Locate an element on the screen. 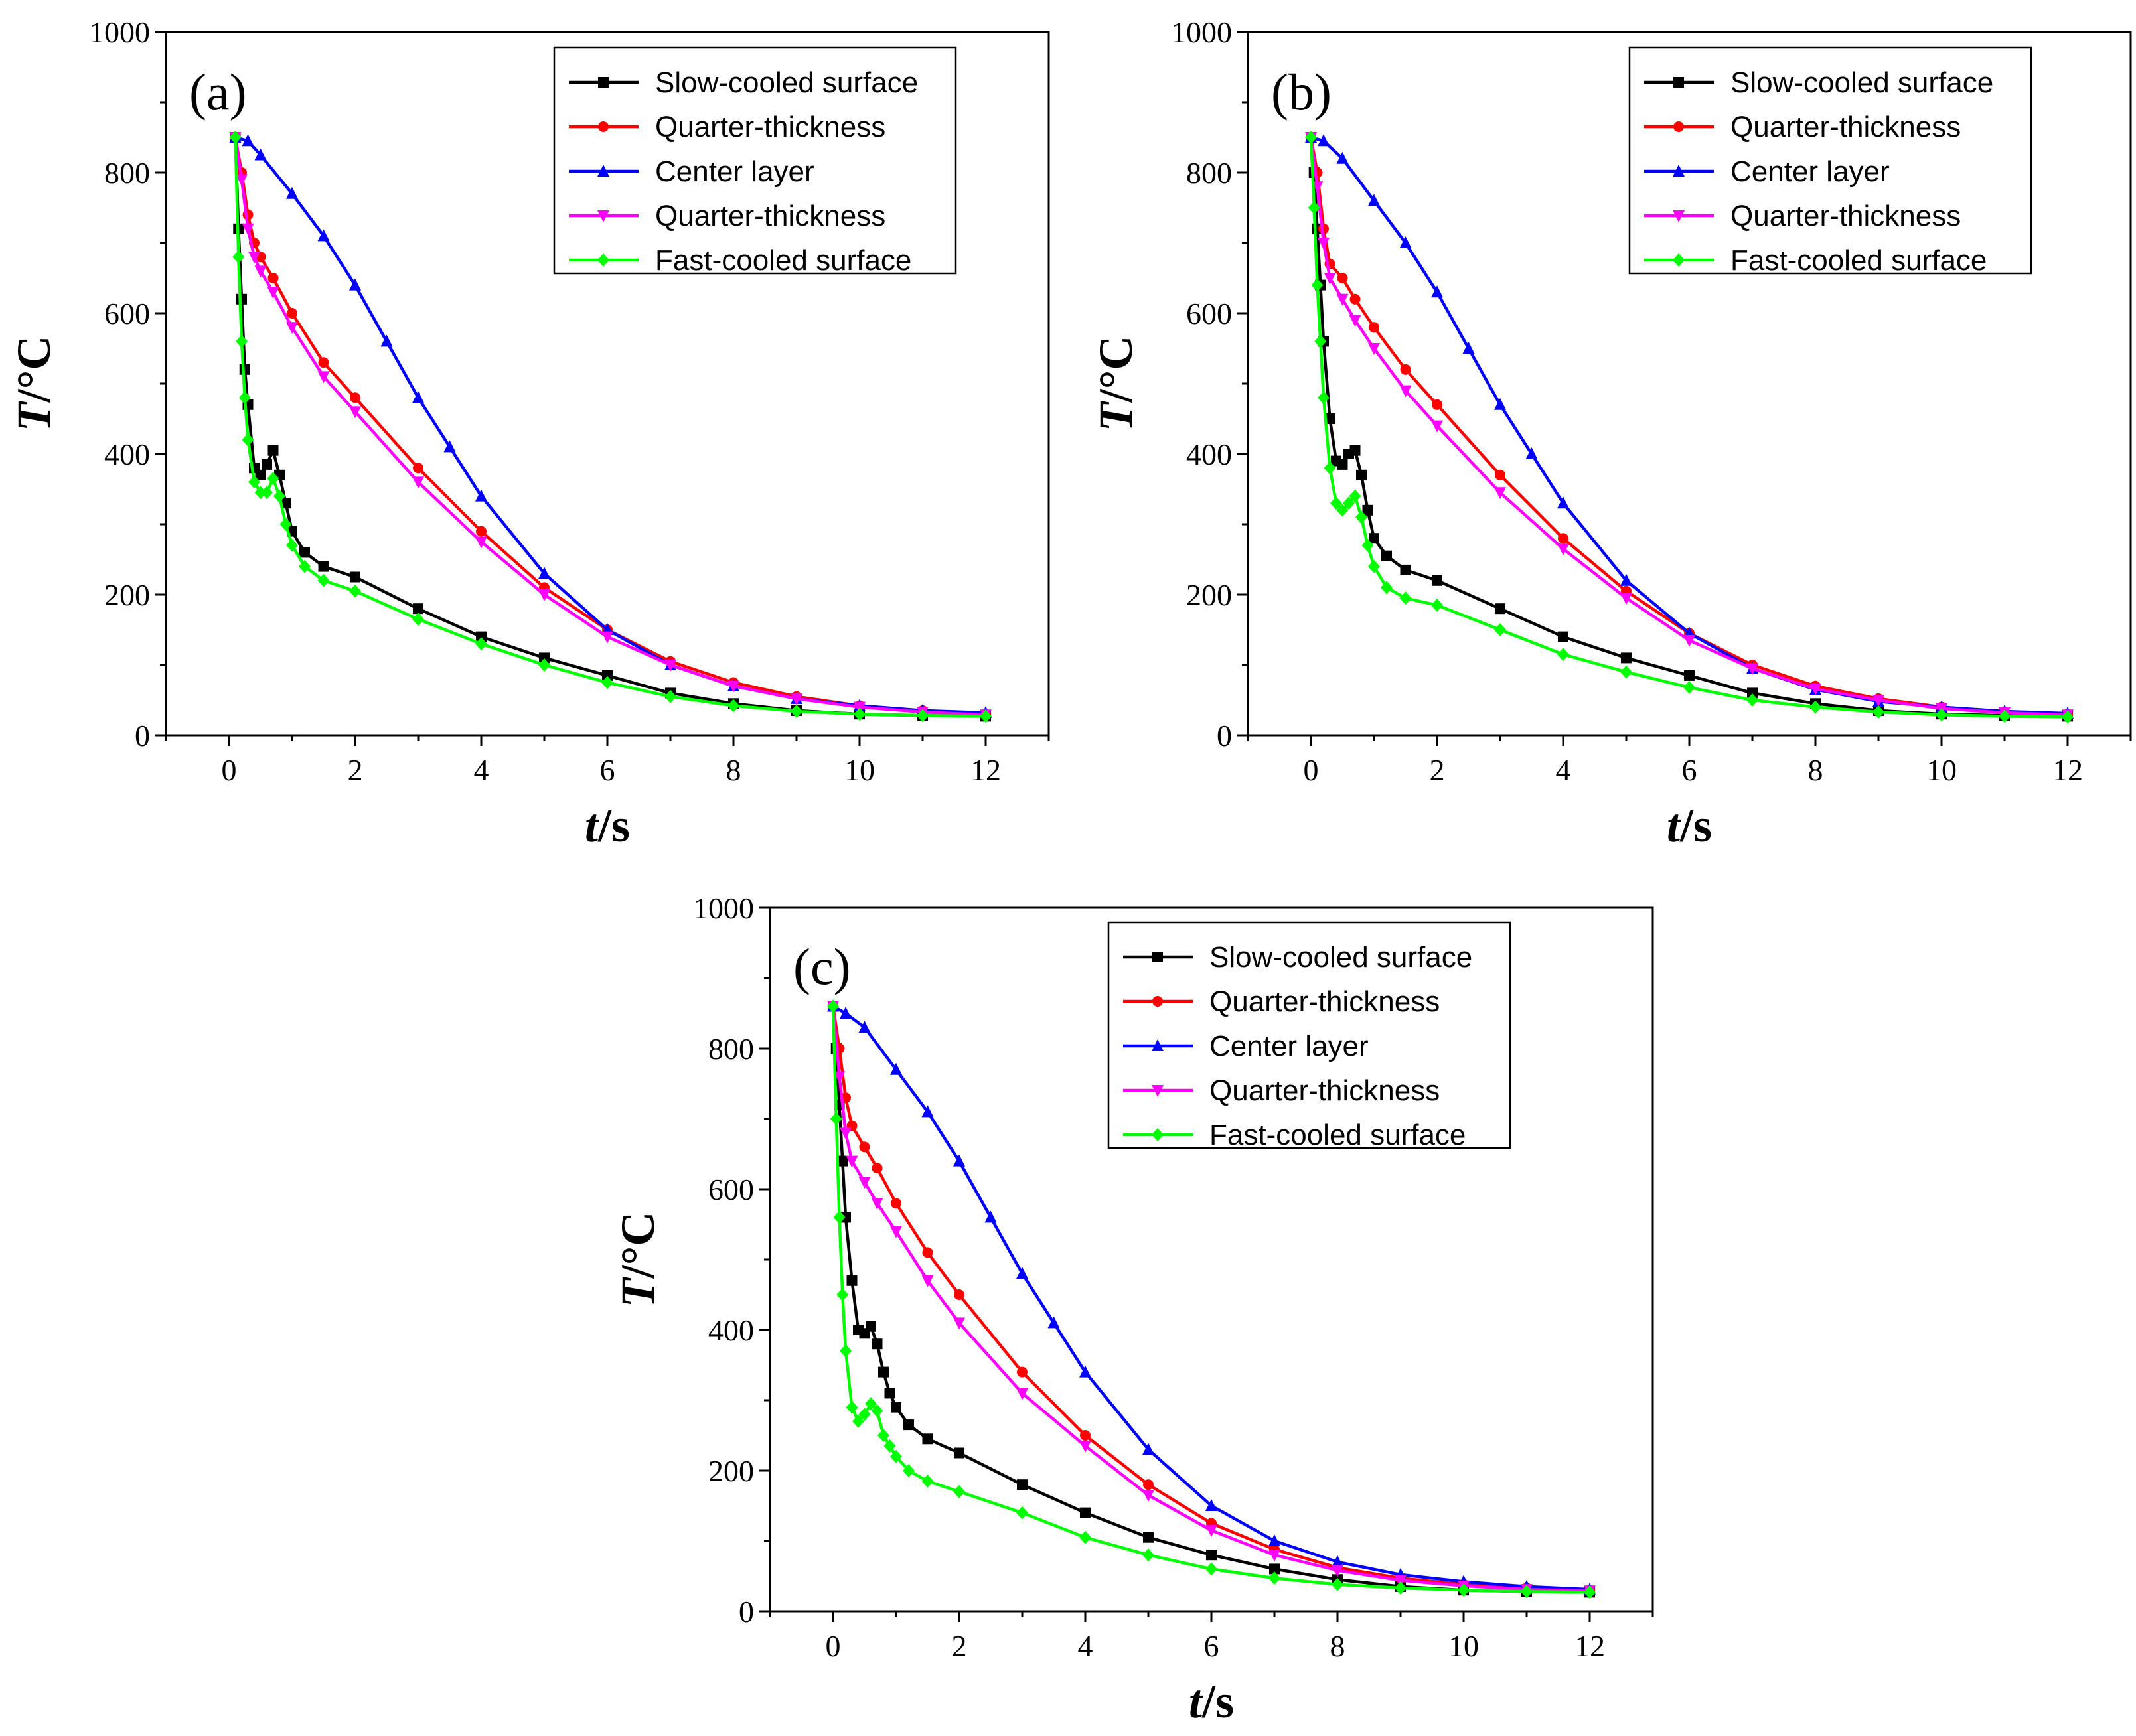 This screenshot has height=1736, width=2136. legend-label: Fast-cooled surface is located at coordinates (1859, 261).